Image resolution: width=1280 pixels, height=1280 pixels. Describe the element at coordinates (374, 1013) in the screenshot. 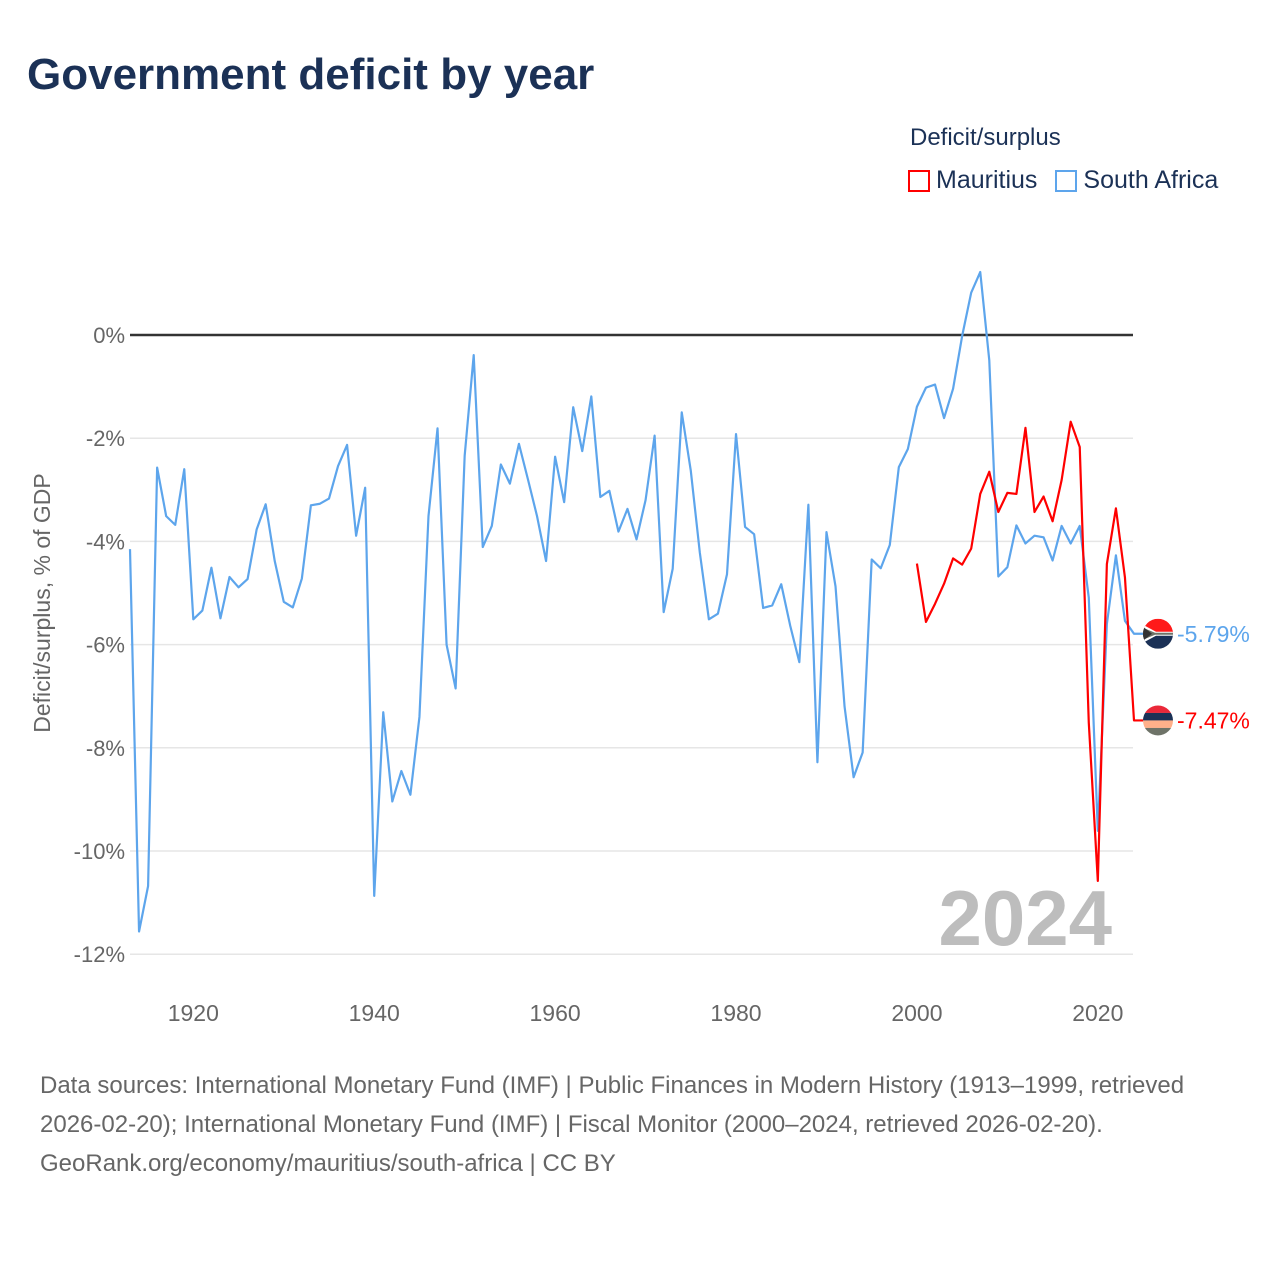

I see `x-tick-label: 1940` at that location.